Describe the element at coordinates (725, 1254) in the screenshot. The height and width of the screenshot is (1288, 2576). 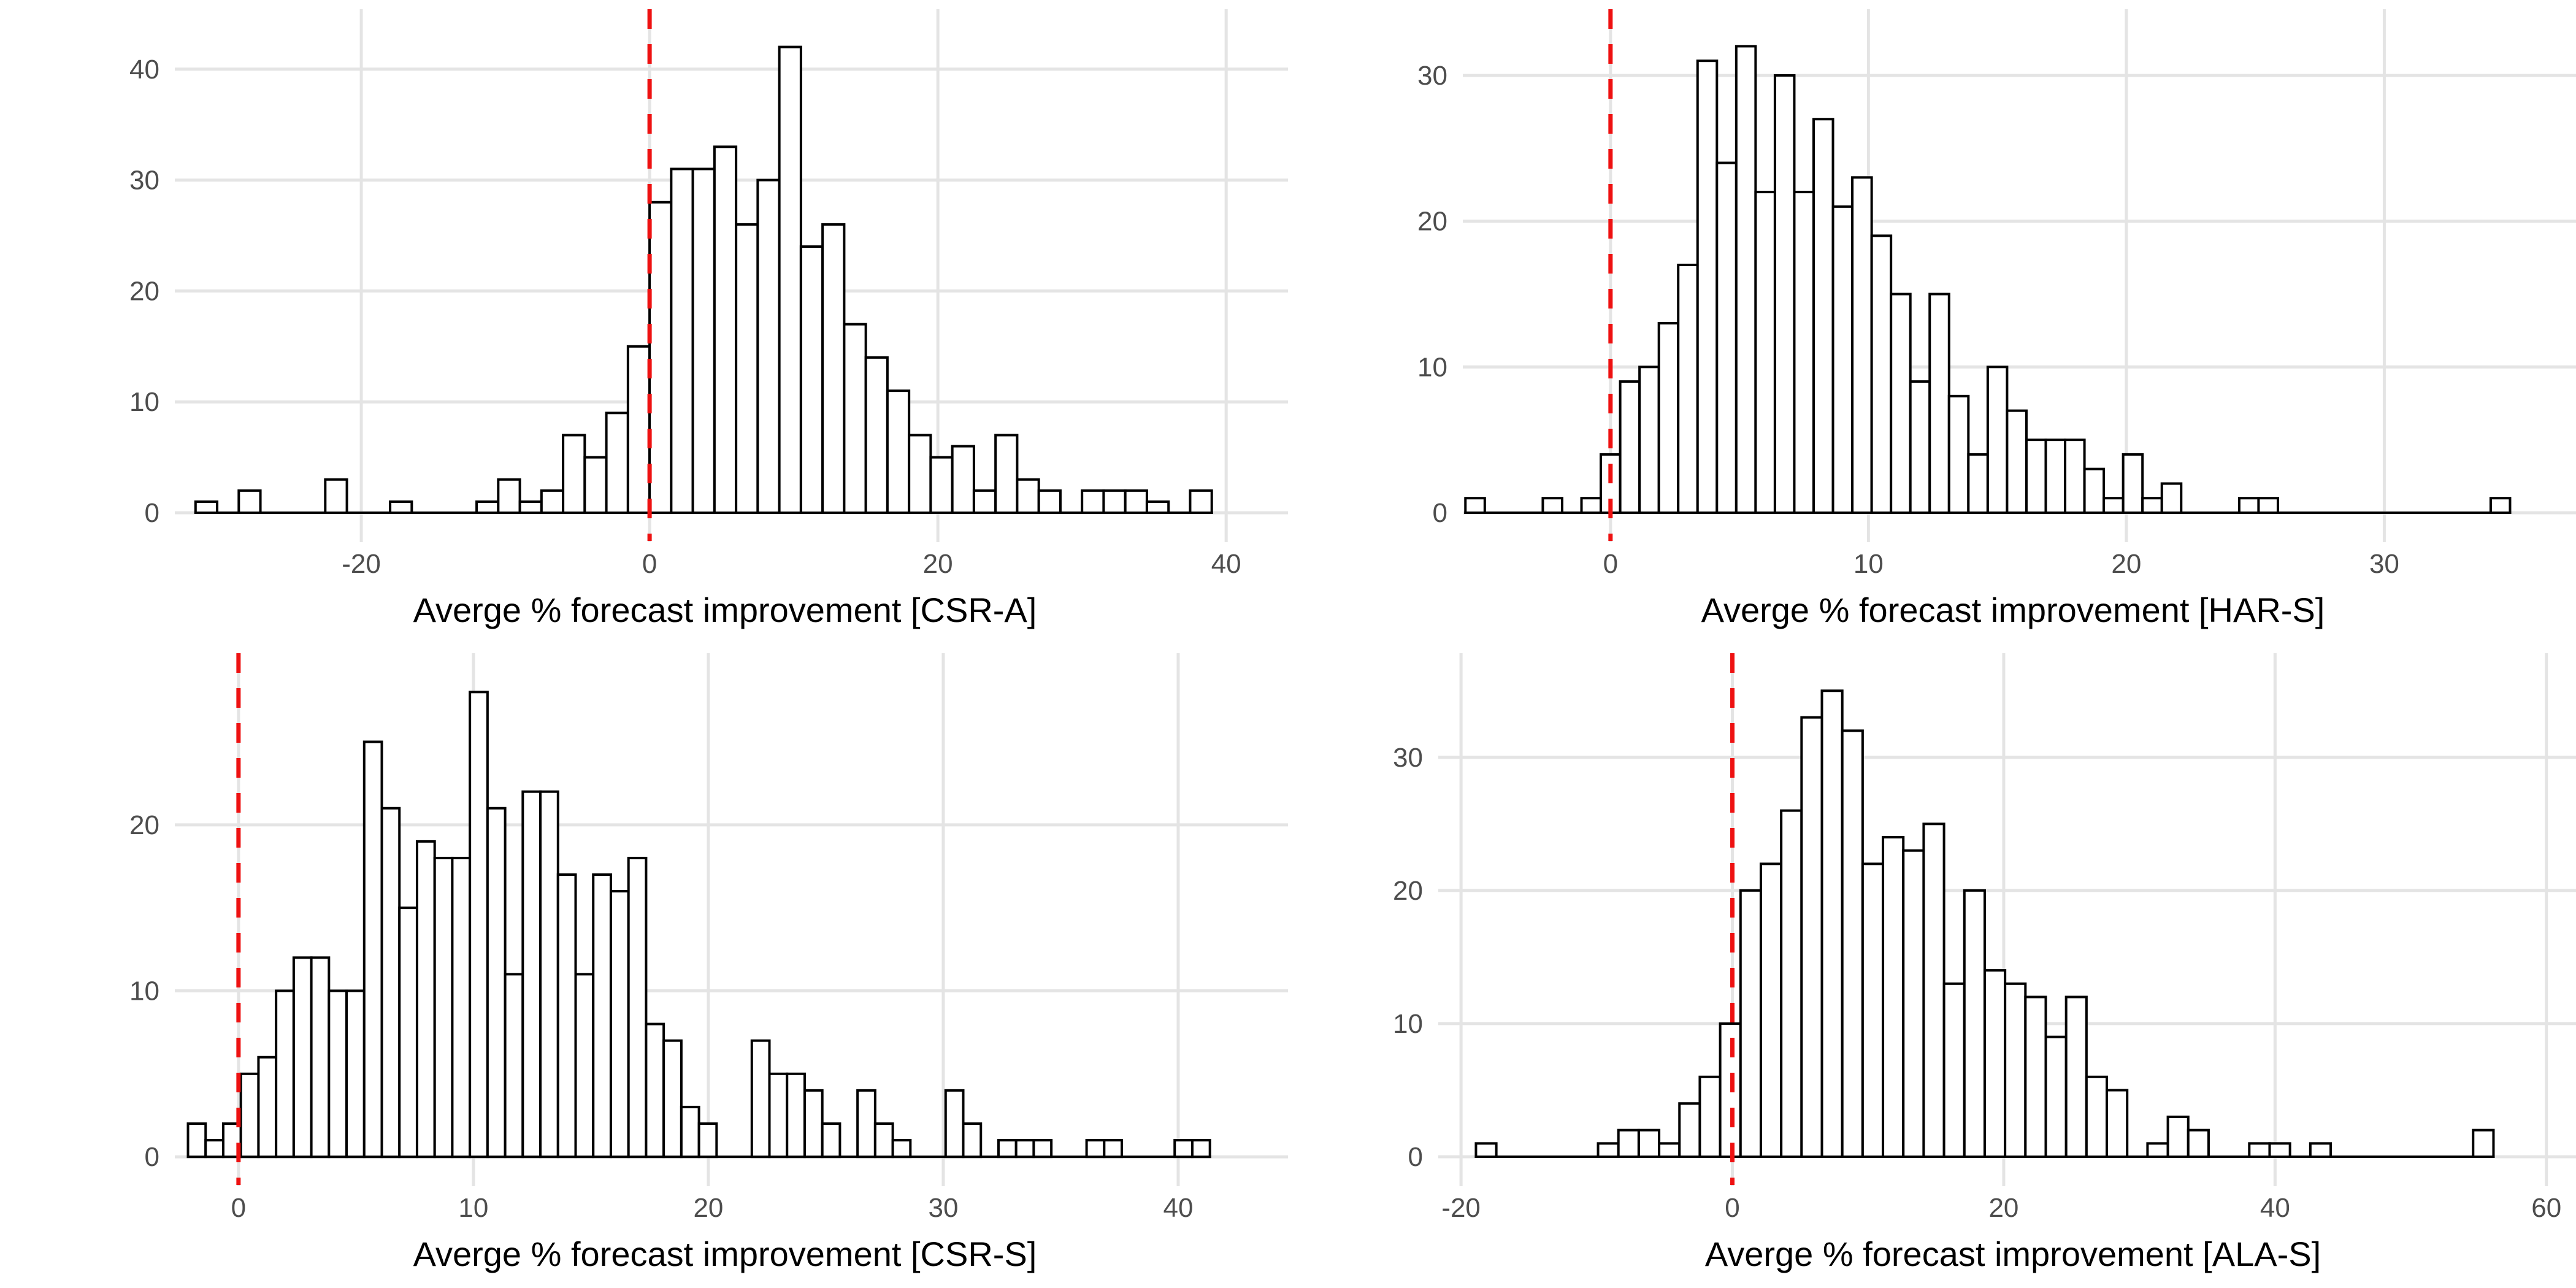
I see `x-axis-title: Averge % forecast improvement [CSR-S]` at that location.